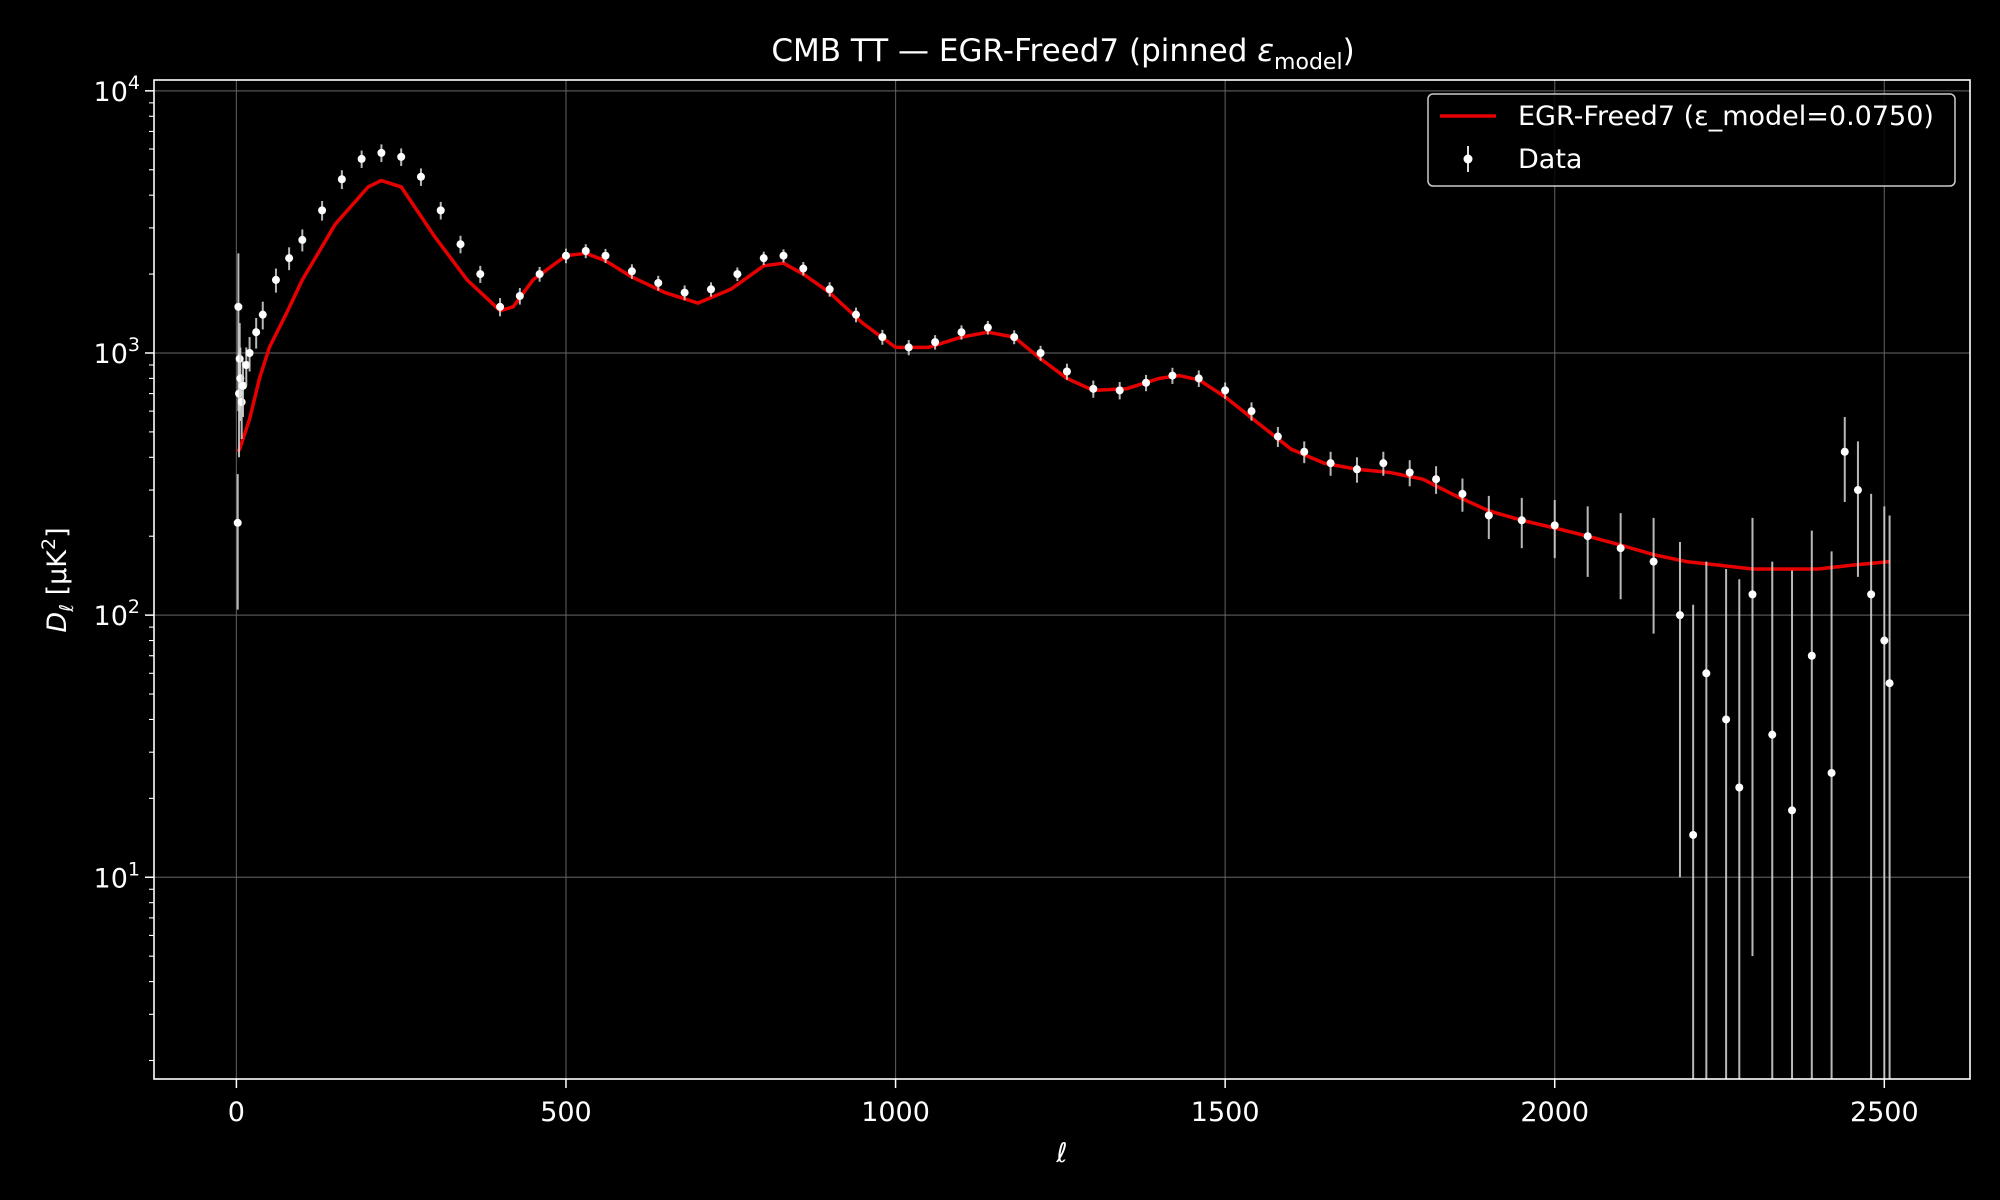 This screenshot has width=2000, height=1200. I want to click on x-axis: 0 500 1000 1500 2000 2500, so click(1073, 1103).